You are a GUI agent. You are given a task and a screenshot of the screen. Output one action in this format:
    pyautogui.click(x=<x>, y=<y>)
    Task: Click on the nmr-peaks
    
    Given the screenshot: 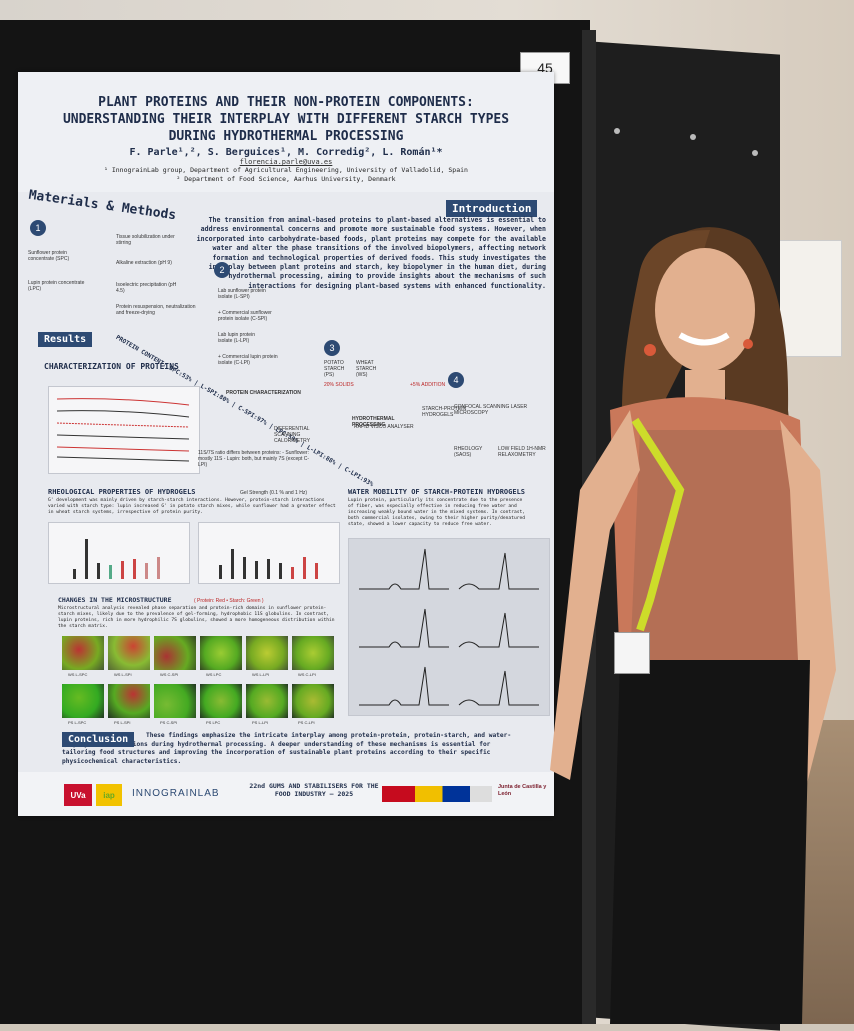 What is the action you would take?
    pyautogui.click(x=449, y=627)
    